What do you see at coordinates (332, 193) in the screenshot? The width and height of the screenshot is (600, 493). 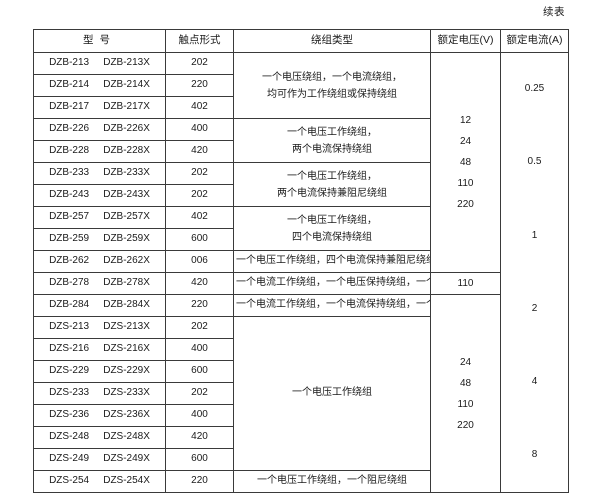 I see `winding-type-line: 两个电流保持兼阻尼绕组` at bounding box center [332, 193].